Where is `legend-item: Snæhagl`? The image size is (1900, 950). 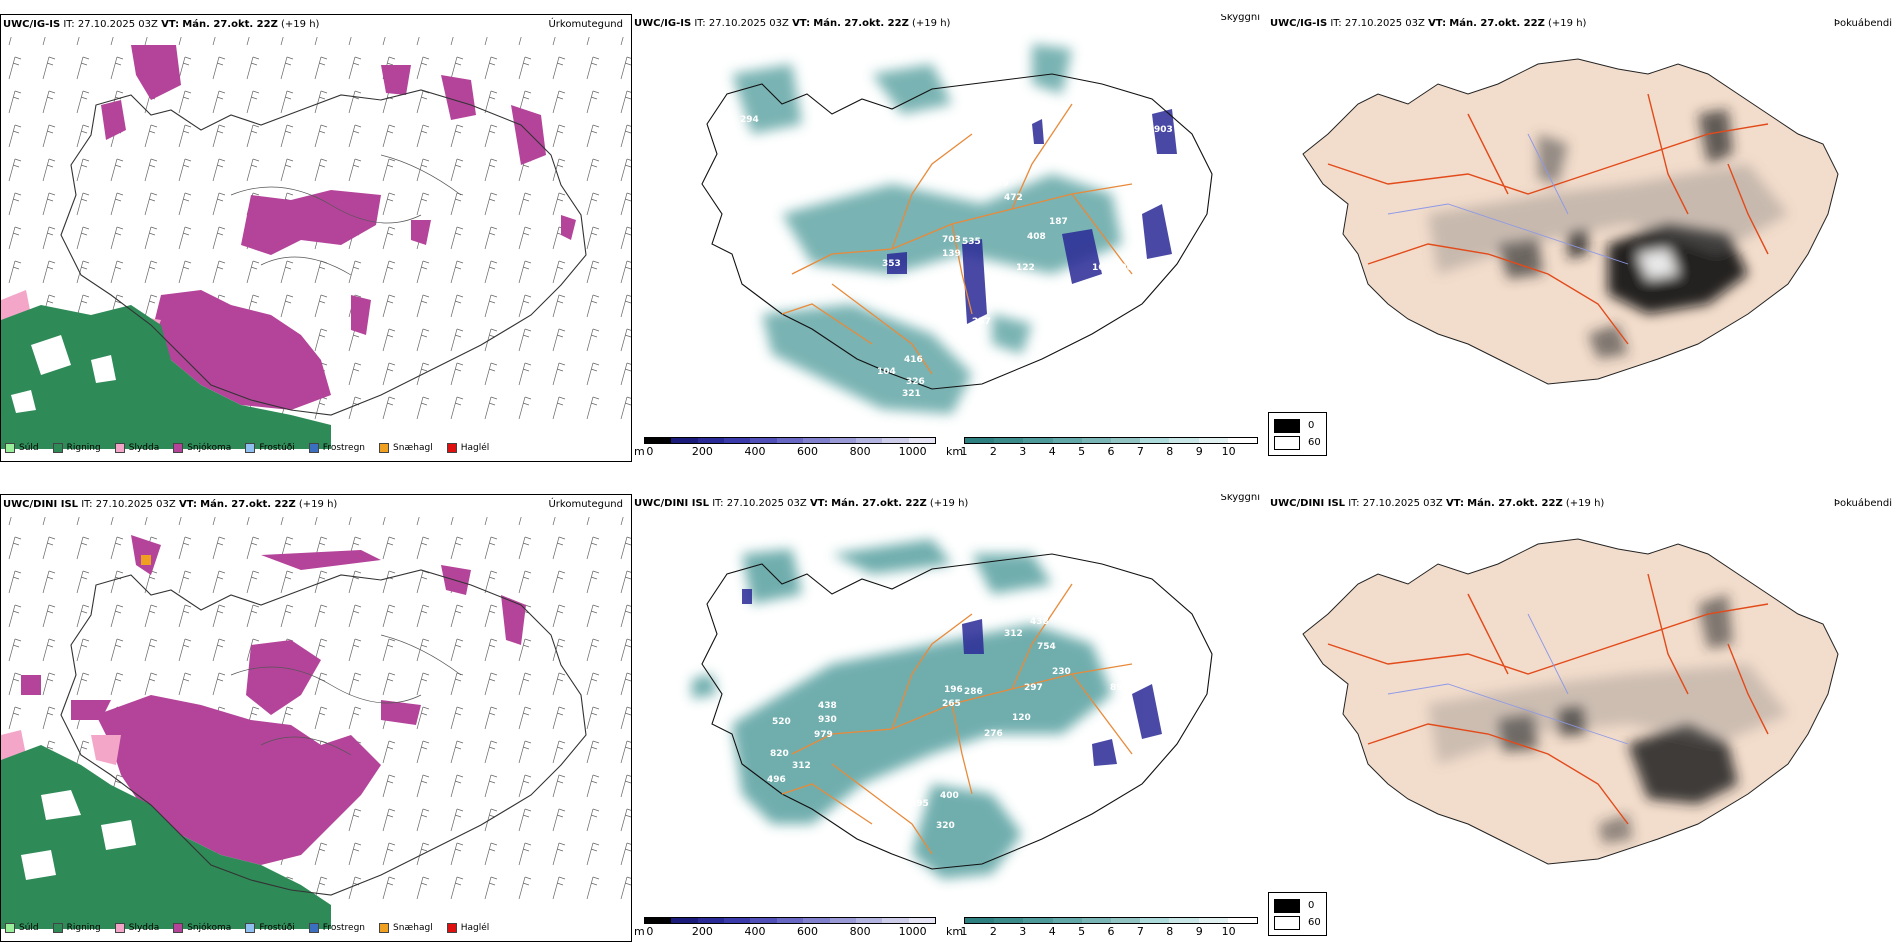
legend-item: Snæhagl is located at coordinates (406, 928).